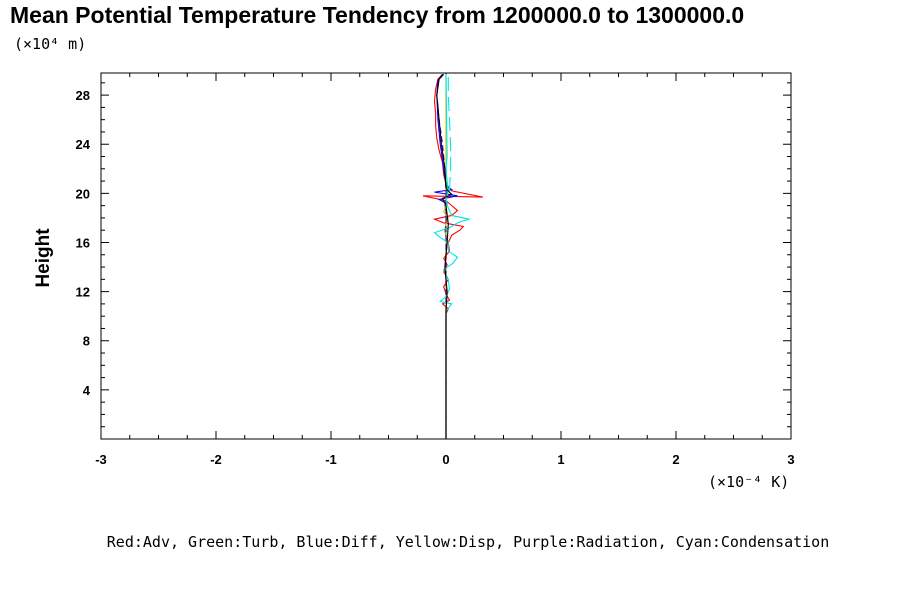 The width and height of the screenshot is (900, 600). I want to click on y-tick-label: 4, so click(87, 390).